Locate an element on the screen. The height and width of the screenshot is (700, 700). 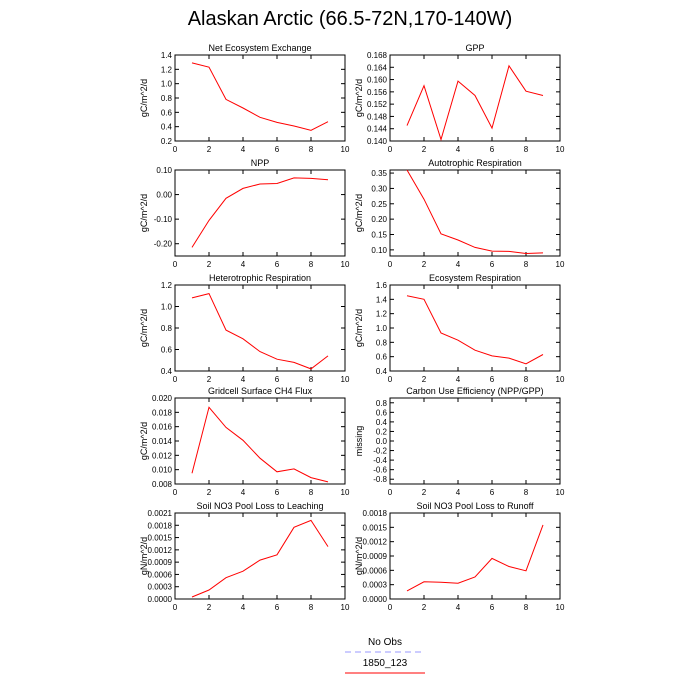
legend-label-no-obs: No Obs is located at coordinates (385, 642).